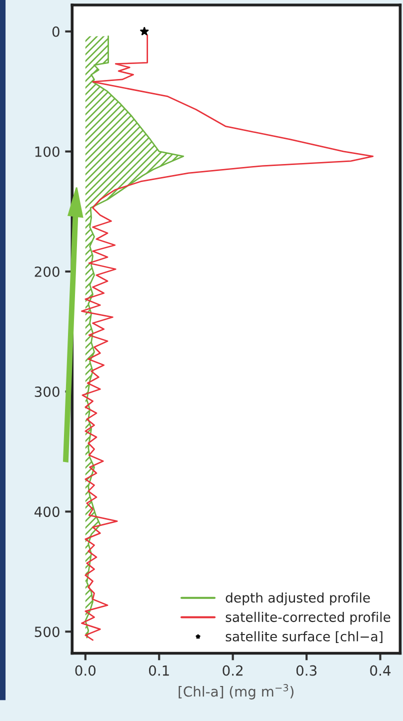 The height and width of the screenshot is (721, 403). What do you see at coordinates (232, 670) in the screenshot?
I see `x-tick-label: 0.2` at bounding box center [232, 670].